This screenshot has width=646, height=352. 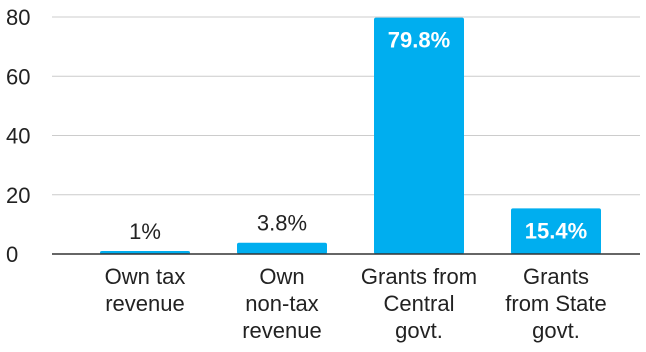 What do you see at coordinates (419, 303) in the screenshot?
I see `category-label: Central` at bounding box center [419, 303].